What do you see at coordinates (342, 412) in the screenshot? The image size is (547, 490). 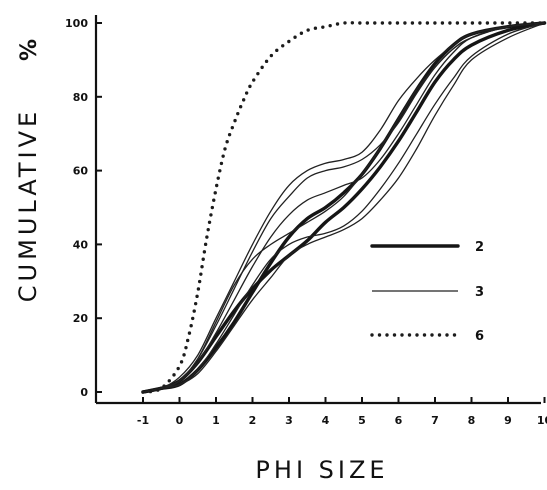 I see `x-ticks: -1 0 1 2 3 4 5 6 7 8 9 10` at bounding box center [342, 412].